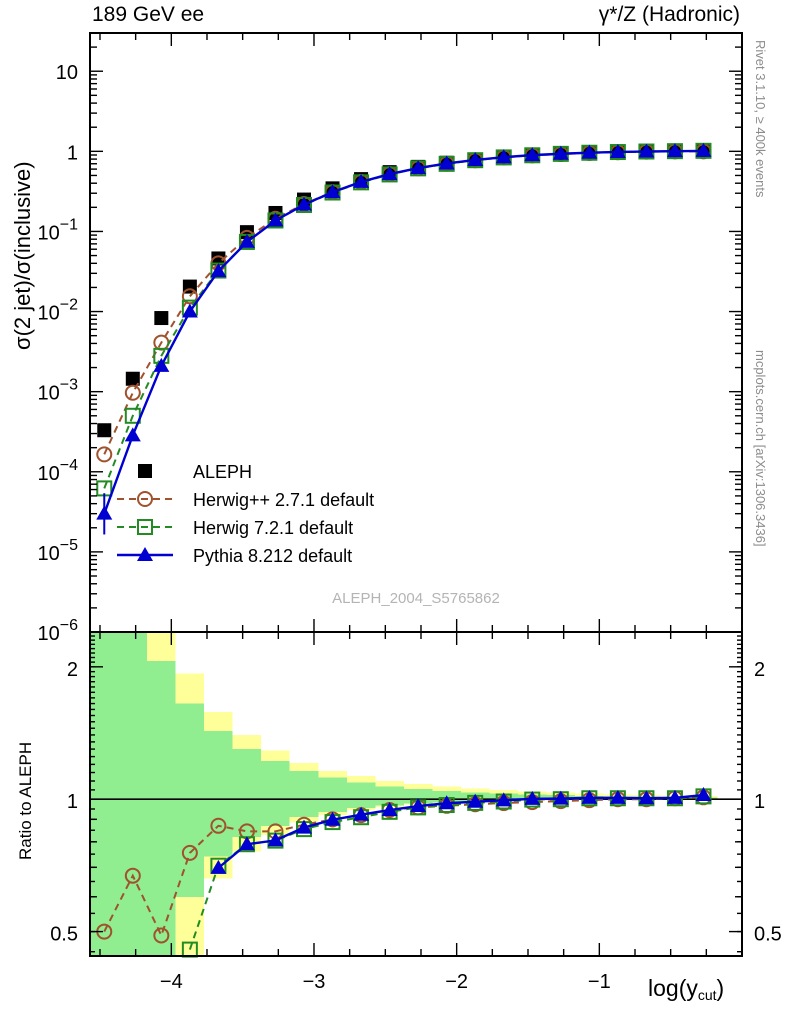 The image size is (786, 1024). What do you see at coordinates (768, 935) in the screenshot?
I see `y-tick-label-ratio-right: 0.5` at bounding box center [768, 935].